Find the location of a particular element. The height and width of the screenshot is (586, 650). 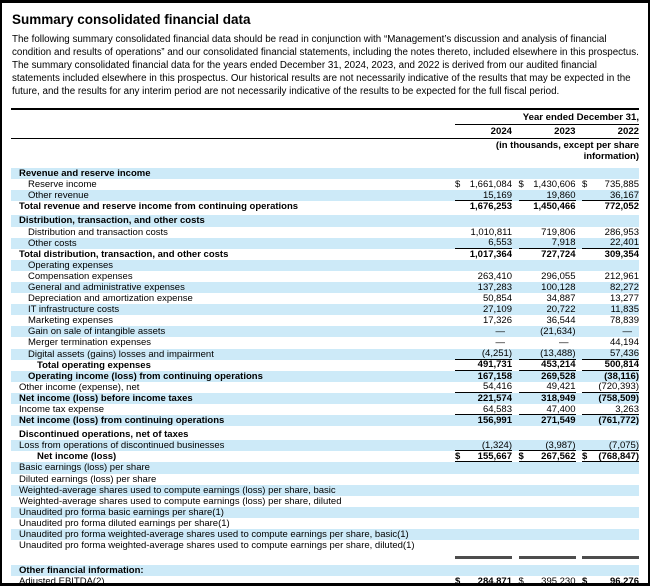

value: 318,949 is located at coordinates (558, 398).